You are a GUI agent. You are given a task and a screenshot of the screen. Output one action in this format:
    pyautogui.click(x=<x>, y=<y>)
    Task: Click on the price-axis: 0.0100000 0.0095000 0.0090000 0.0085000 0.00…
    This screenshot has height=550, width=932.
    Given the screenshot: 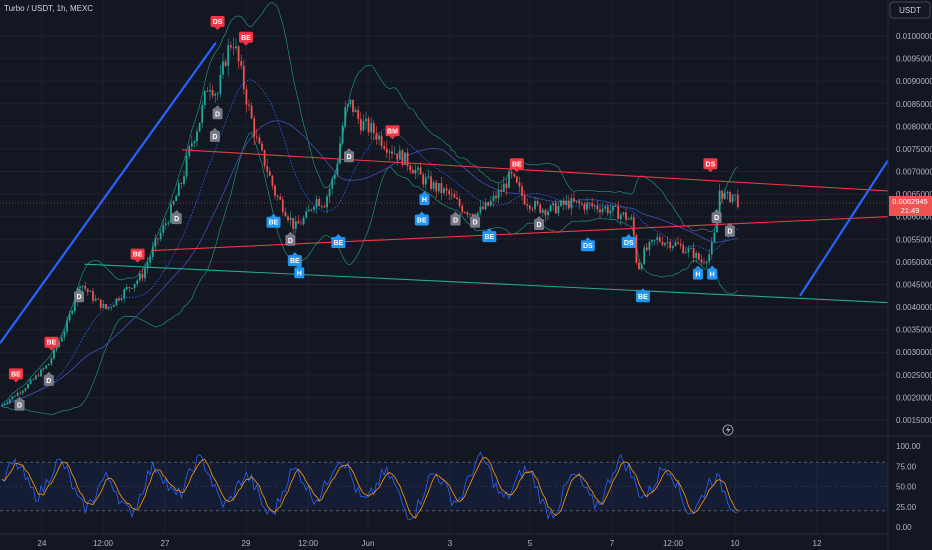 What is the action you would take?
    pyautogui.click(x=914, y=228)
    